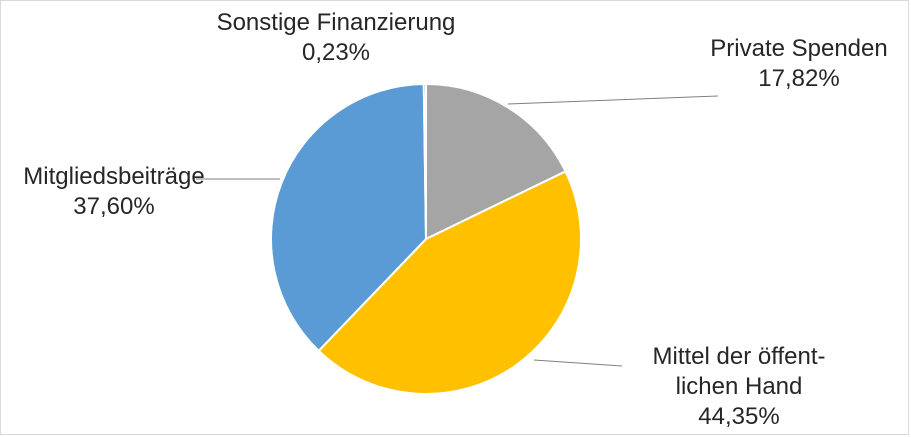  I want to click on label-sonstige-finanzierung: Sonstige Finanzierung 0,23%, so click(336, 38).